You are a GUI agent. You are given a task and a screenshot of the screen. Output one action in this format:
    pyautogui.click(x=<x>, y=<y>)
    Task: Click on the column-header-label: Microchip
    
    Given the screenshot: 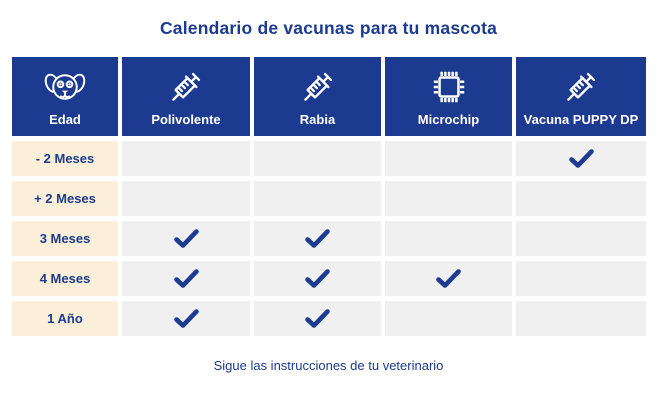 What is the action you would take?
    pyautogui.click(x=448, y=119)
    